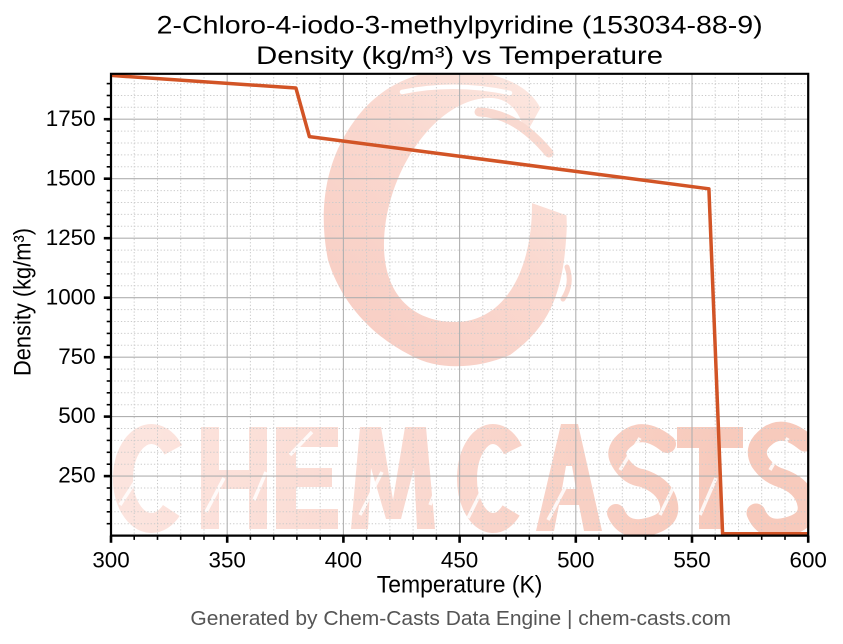 This screenshot has width=843, height=644. Describe the element at coordinates (343, 559) in the screenshot. I see `svg-text: 400` at that location.